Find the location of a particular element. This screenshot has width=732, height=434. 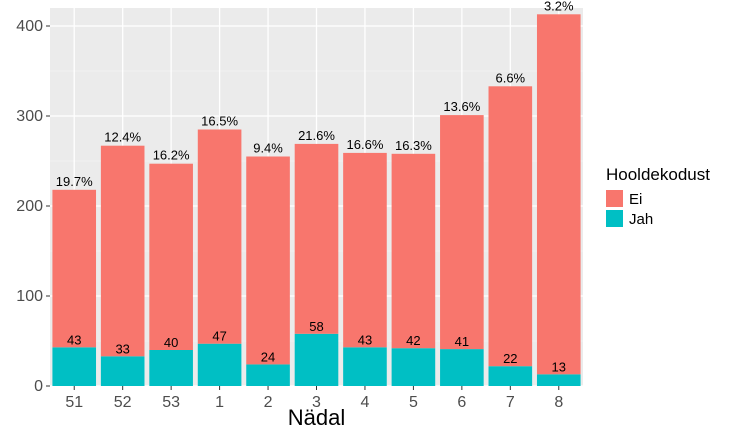

percent-label: 3.2% is located at coordinates (559, 6).